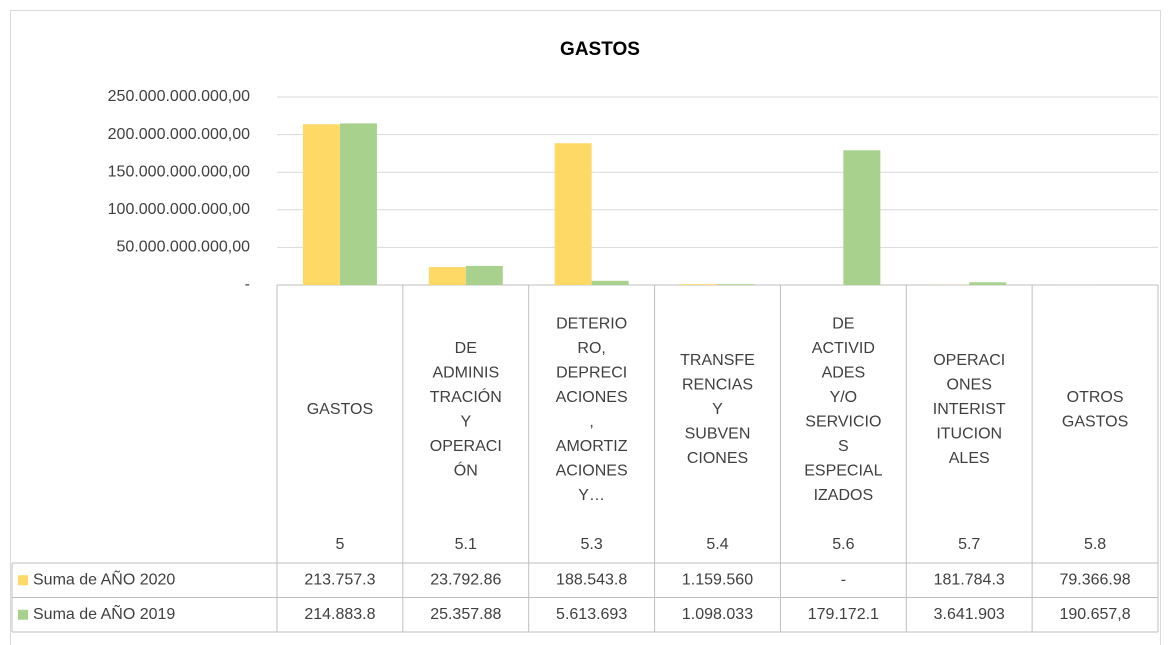 This screenshot has height=645, width=1172. Describe the element at coordinates (465, 579) in the screenshot. I see `table-value: 23.792.86` at that location.